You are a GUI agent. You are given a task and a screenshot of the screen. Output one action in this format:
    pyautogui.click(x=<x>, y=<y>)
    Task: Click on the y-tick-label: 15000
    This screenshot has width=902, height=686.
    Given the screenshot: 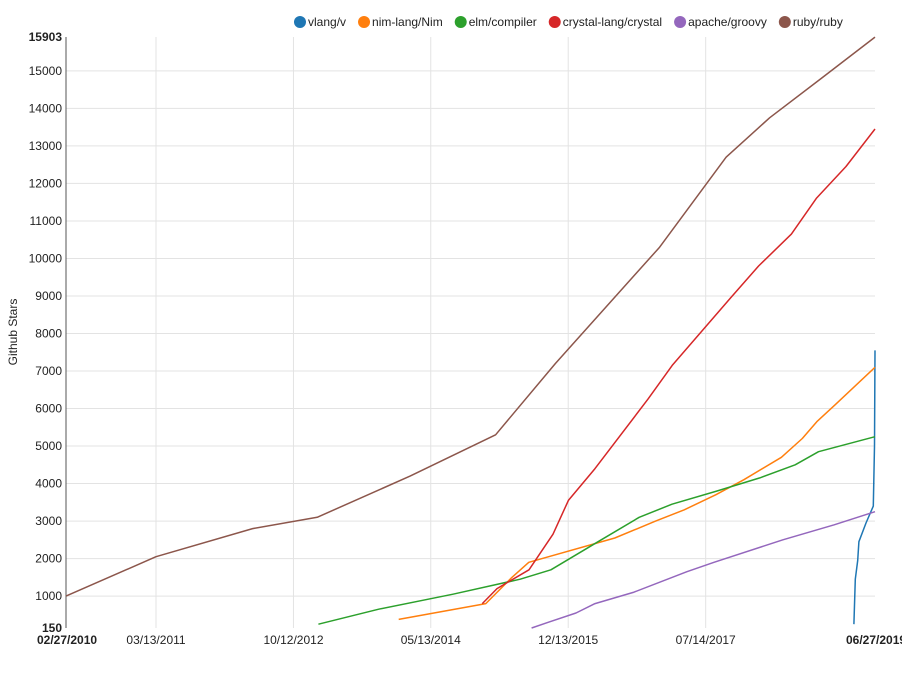 What is the action you would take?
    pyautogui.click(x=46, y=71)
    